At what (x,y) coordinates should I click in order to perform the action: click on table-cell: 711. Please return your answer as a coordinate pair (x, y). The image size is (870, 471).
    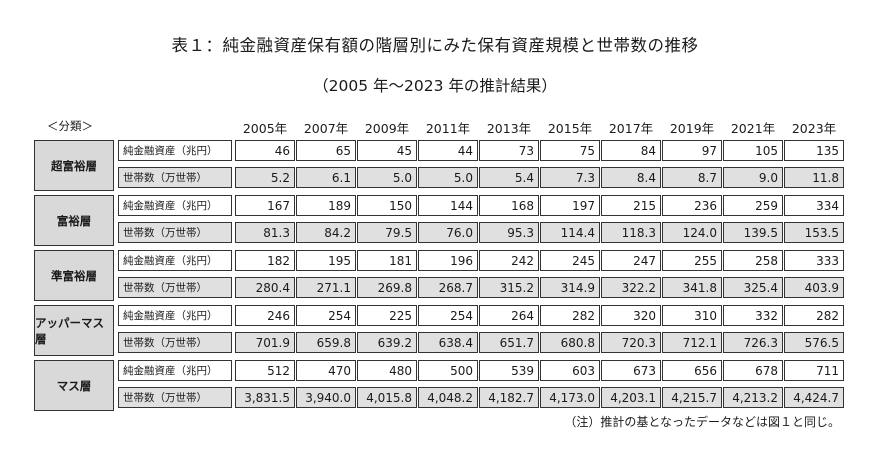
    Looking at the image, I should click on (814, 370).